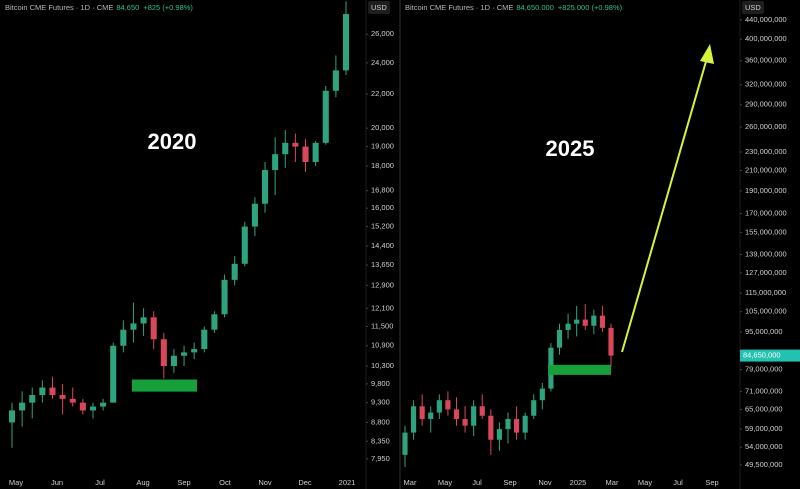 The height and width of the screenshot is (489, 800). I want to click on currency-label: USD, so click(379, 7).